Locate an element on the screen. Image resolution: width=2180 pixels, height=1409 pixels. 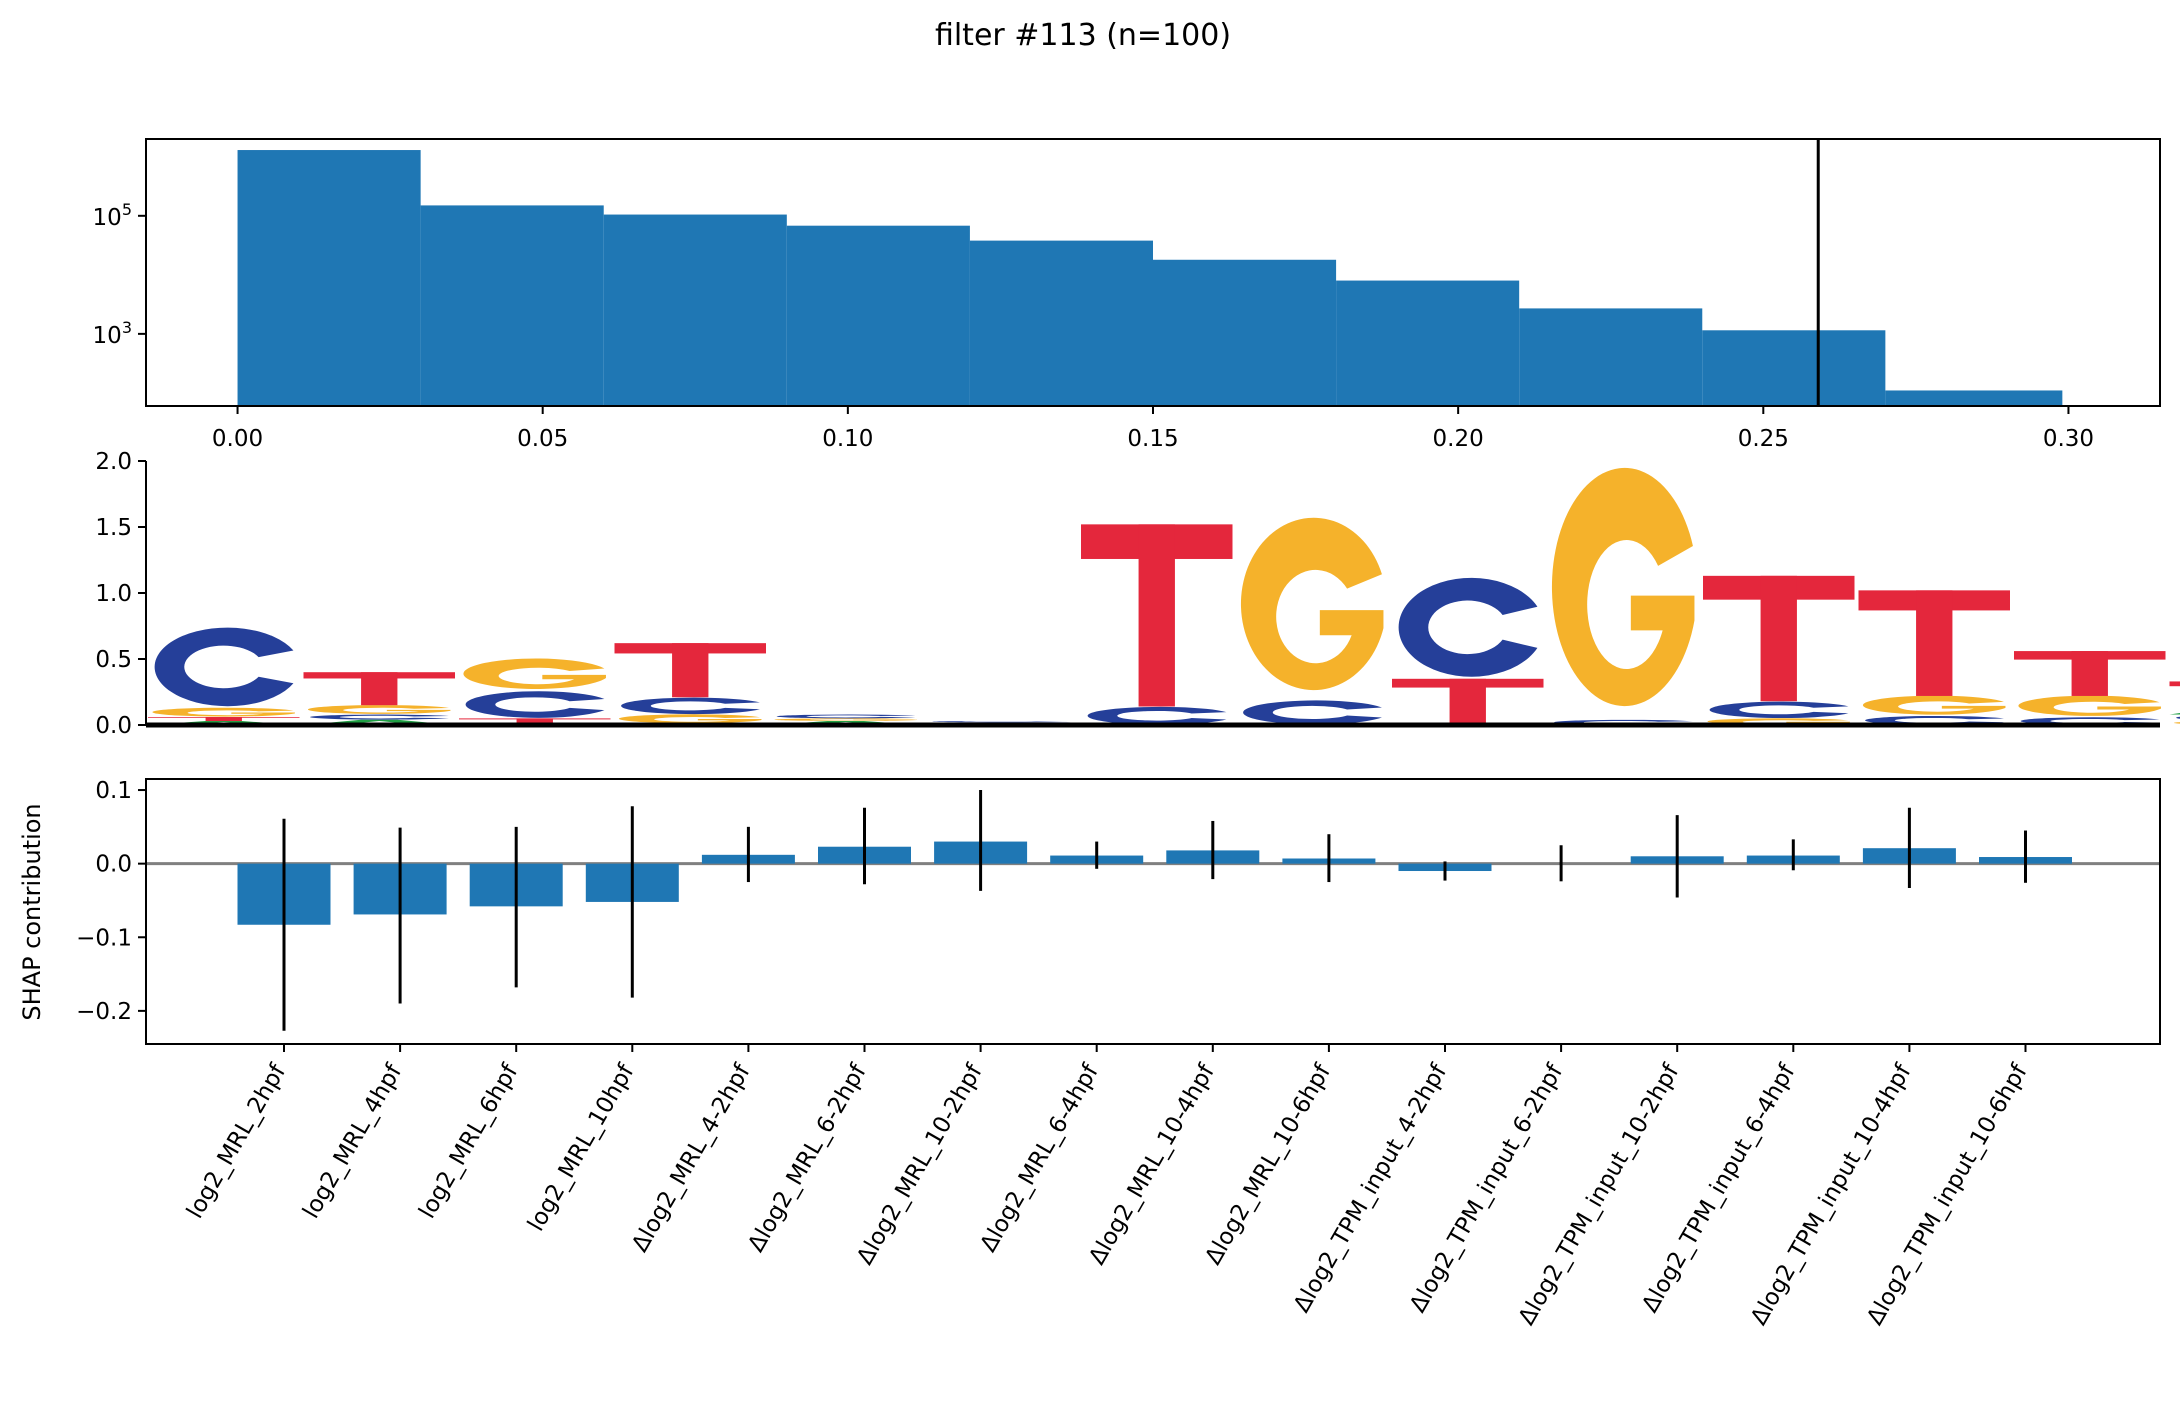
logo-letter-A is located at coordinates (2174, 713).